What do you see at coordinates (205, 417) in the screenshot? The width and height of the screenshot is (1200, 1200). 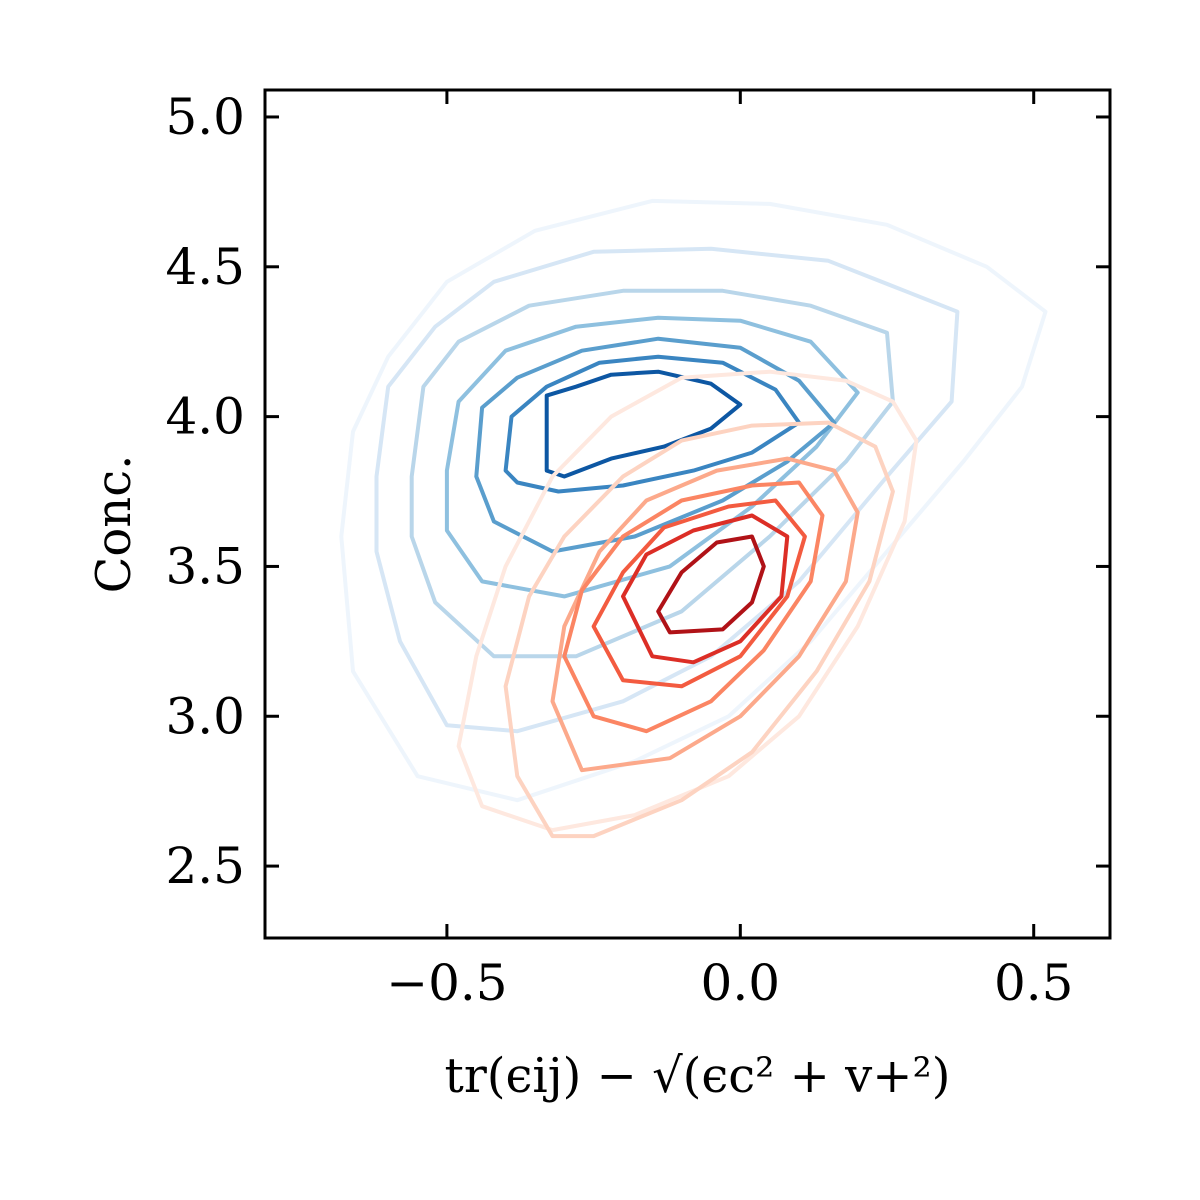 I see `y-tick-label: 4.0` at bounding box center [205, 417].